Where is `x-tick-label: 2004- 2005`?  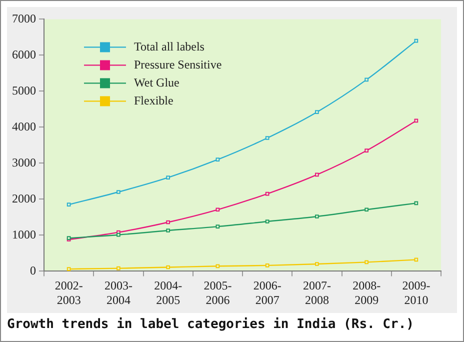
x-tick-label: 2004- 2005 is located at coordinates (168, 292).